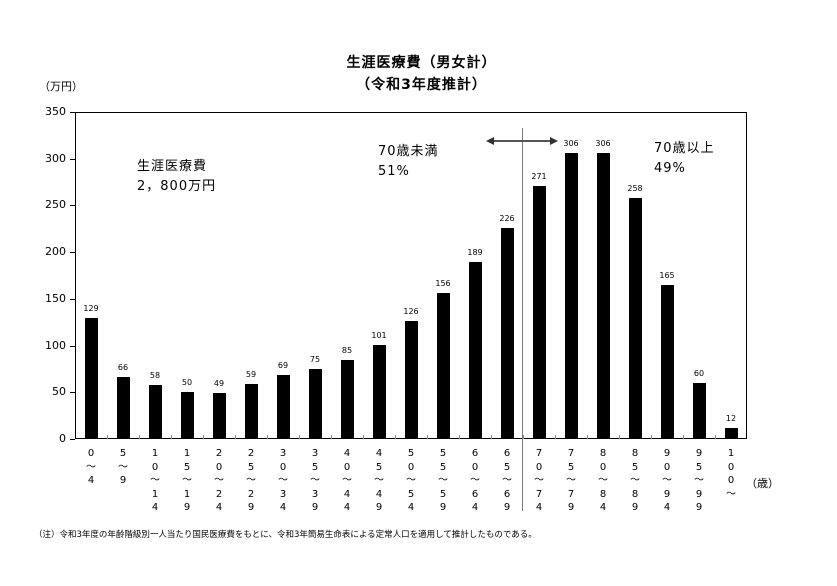 Image resolution: width=837 pixels, height=586 pixels. Describe the element at coordinates (91, 467) in the screenshot. I see `x-tick-label: 0 ～ 4` at that location.